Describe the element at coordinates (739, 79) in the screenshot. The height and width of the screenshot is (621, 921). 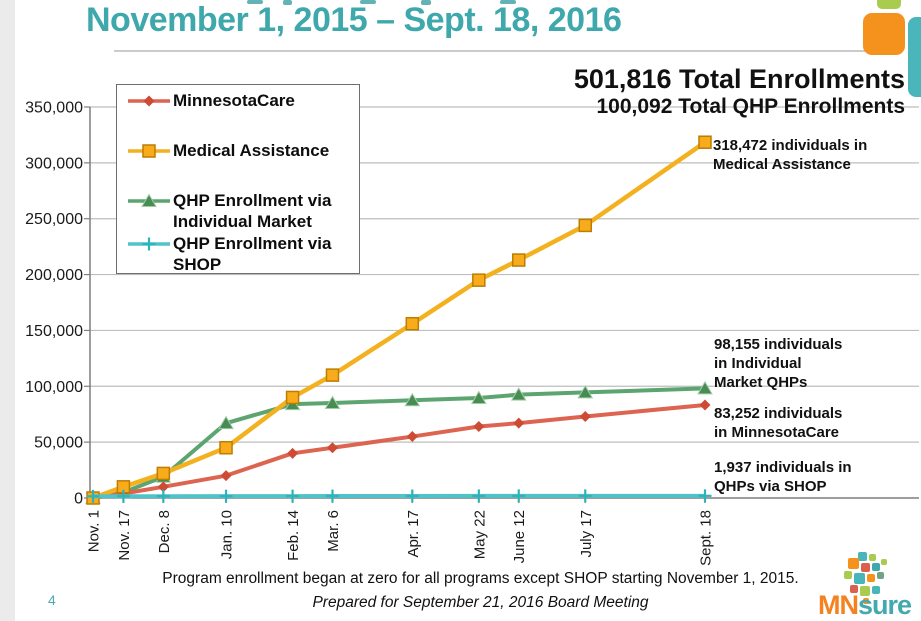
I see `total-enrollments-text: 501,816 Total Enrollments` at that location.